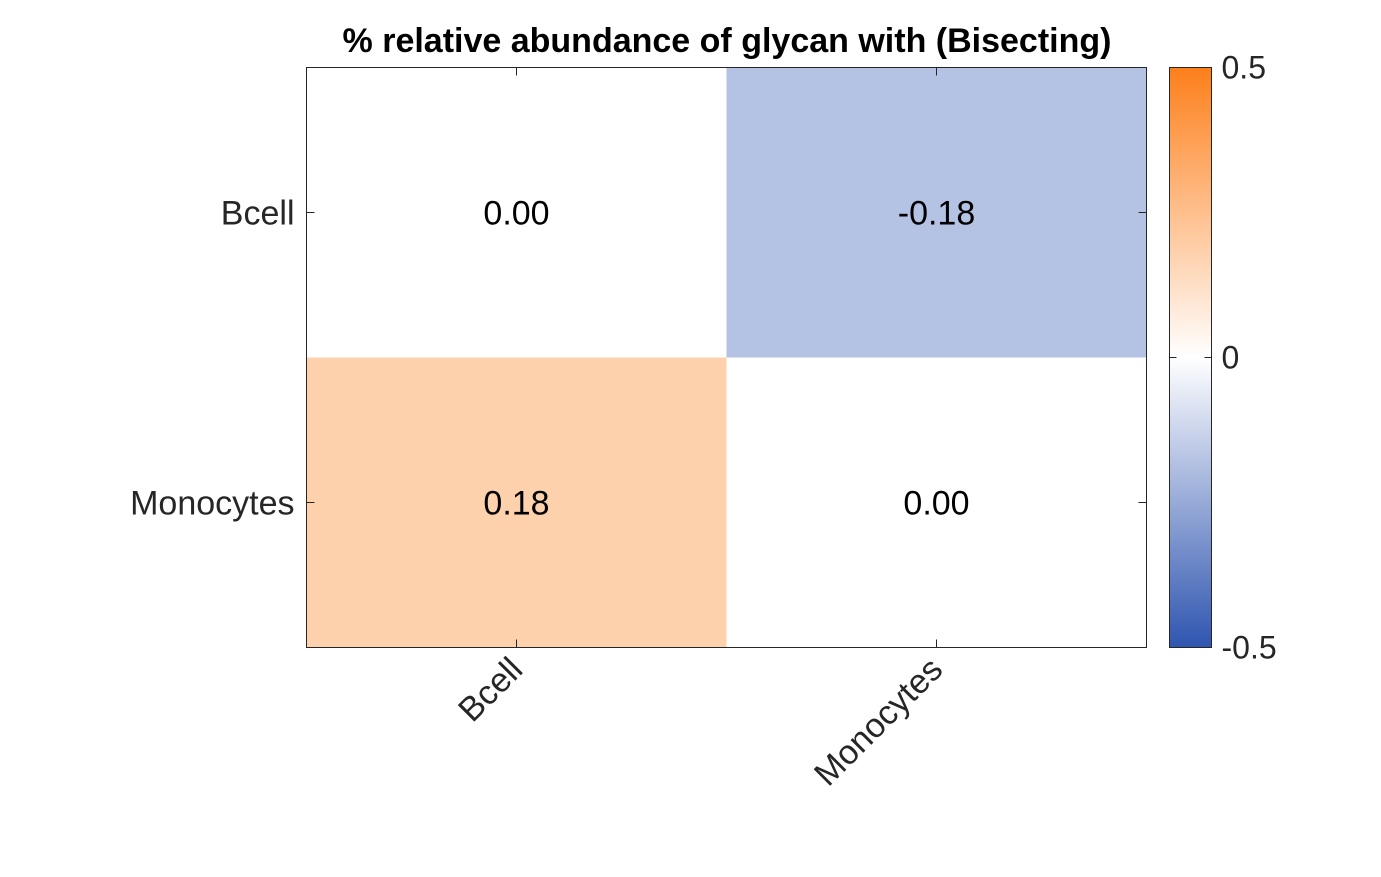 Image resolution: width=1381 pixels, height=877 pixels. I want to click on x-tick-label-1: Monocytes, so click(878, 721).